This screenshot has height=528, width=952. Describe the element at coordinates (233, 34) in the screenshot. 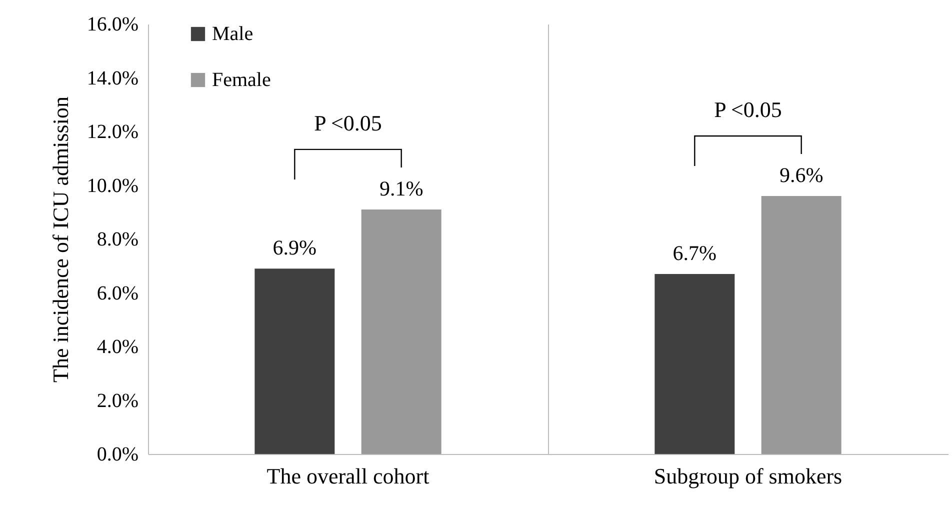

I see `legend-label: Male` at that location.